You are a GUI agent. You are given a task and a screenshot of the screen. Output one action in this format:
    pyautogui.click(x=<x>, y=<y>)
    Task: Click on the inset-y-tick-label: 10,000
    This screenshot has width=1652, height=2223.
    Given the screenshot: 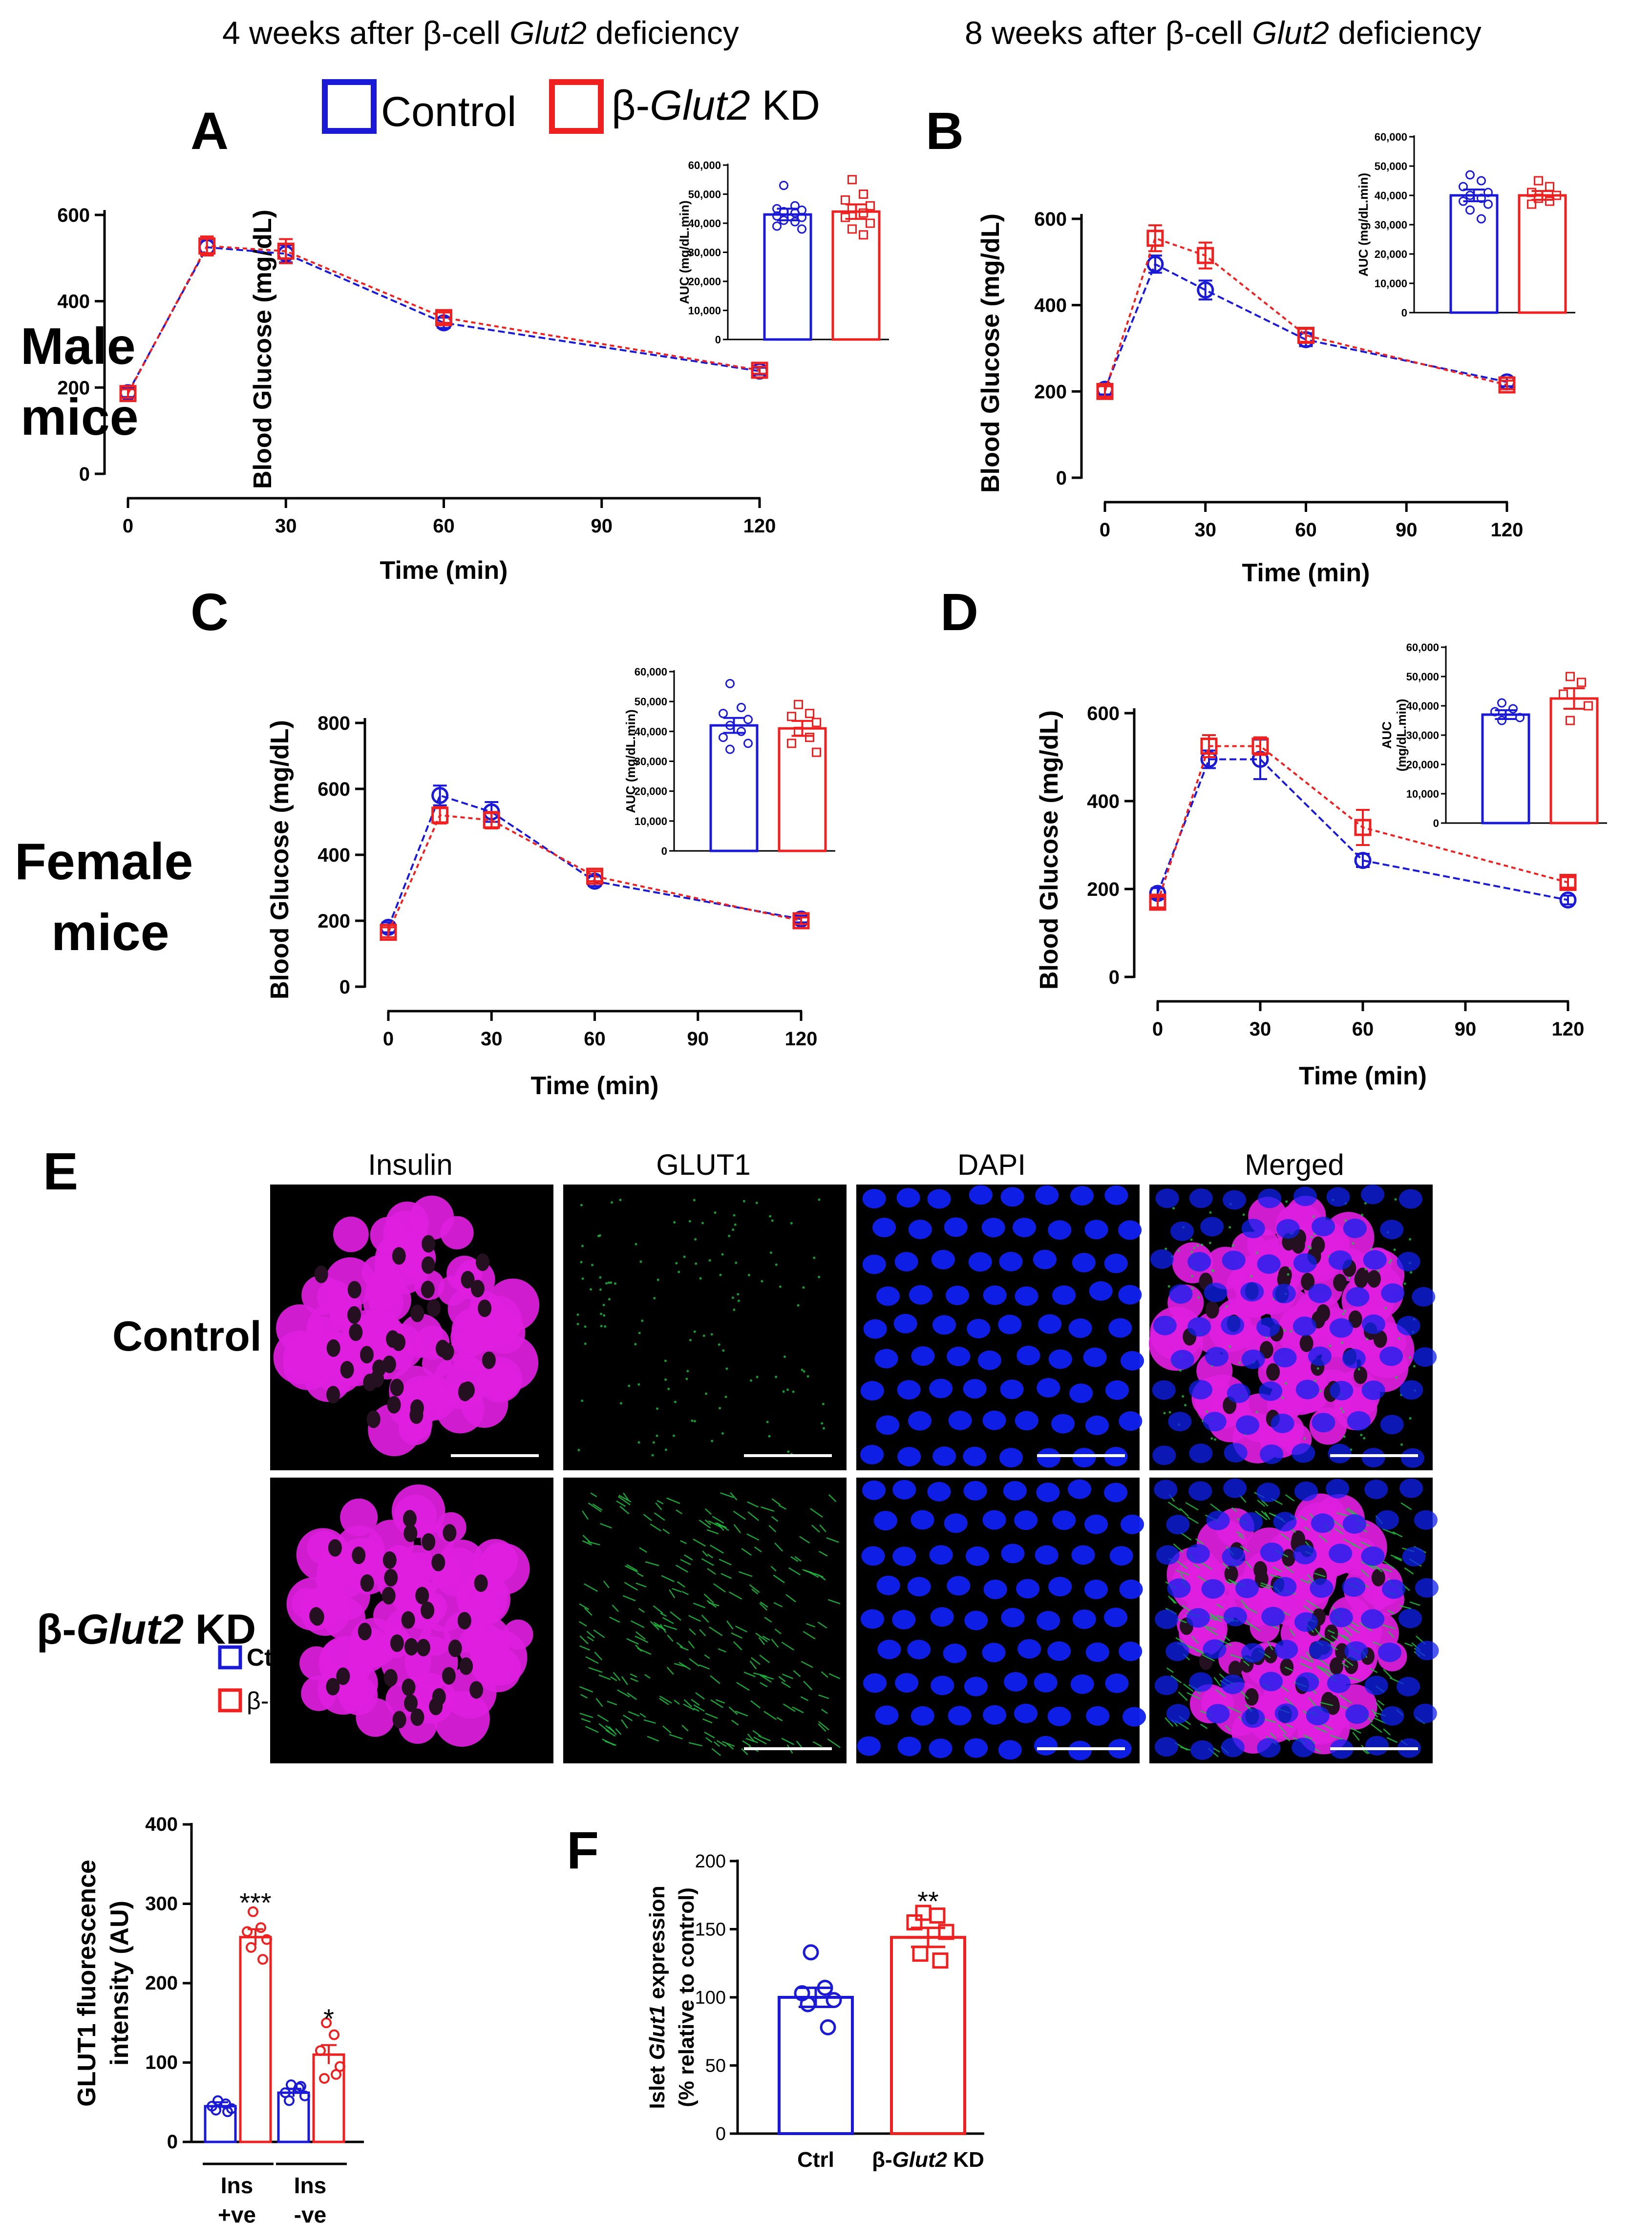 What is the action you would take?
    pyautogui.click(x=1422, y=794)
    